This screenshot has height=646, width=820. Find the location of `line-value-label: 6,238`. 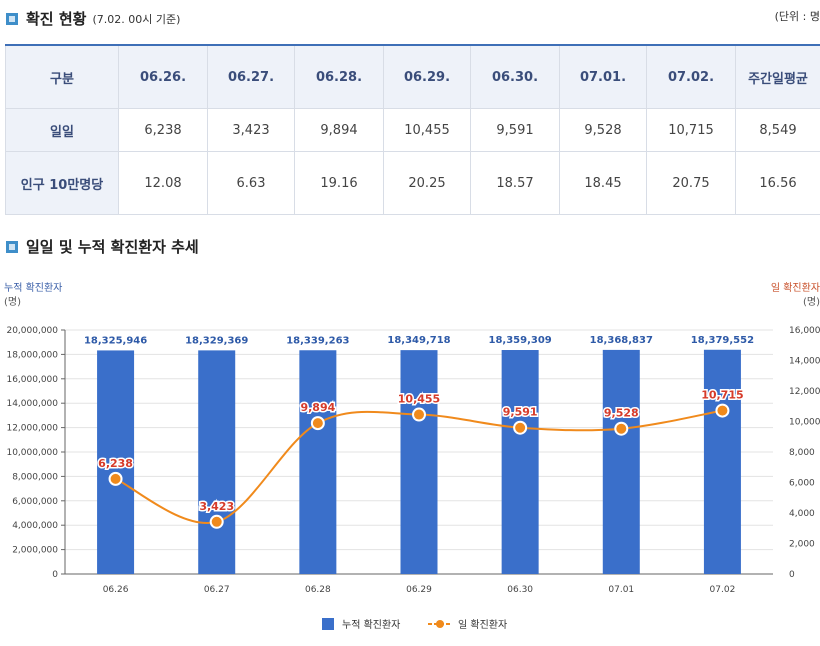

line-value-label: 6,238 is located at coordinates (115, 463).